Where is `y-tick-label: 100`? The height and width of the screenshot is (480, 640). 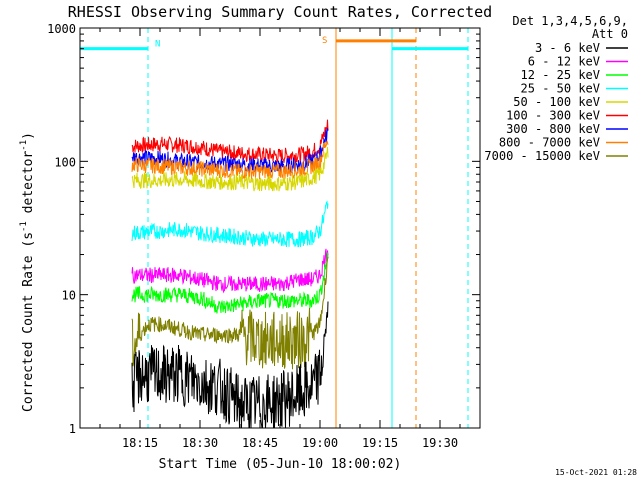 y-tick-label: 100 is located at coordinates (65, 162).